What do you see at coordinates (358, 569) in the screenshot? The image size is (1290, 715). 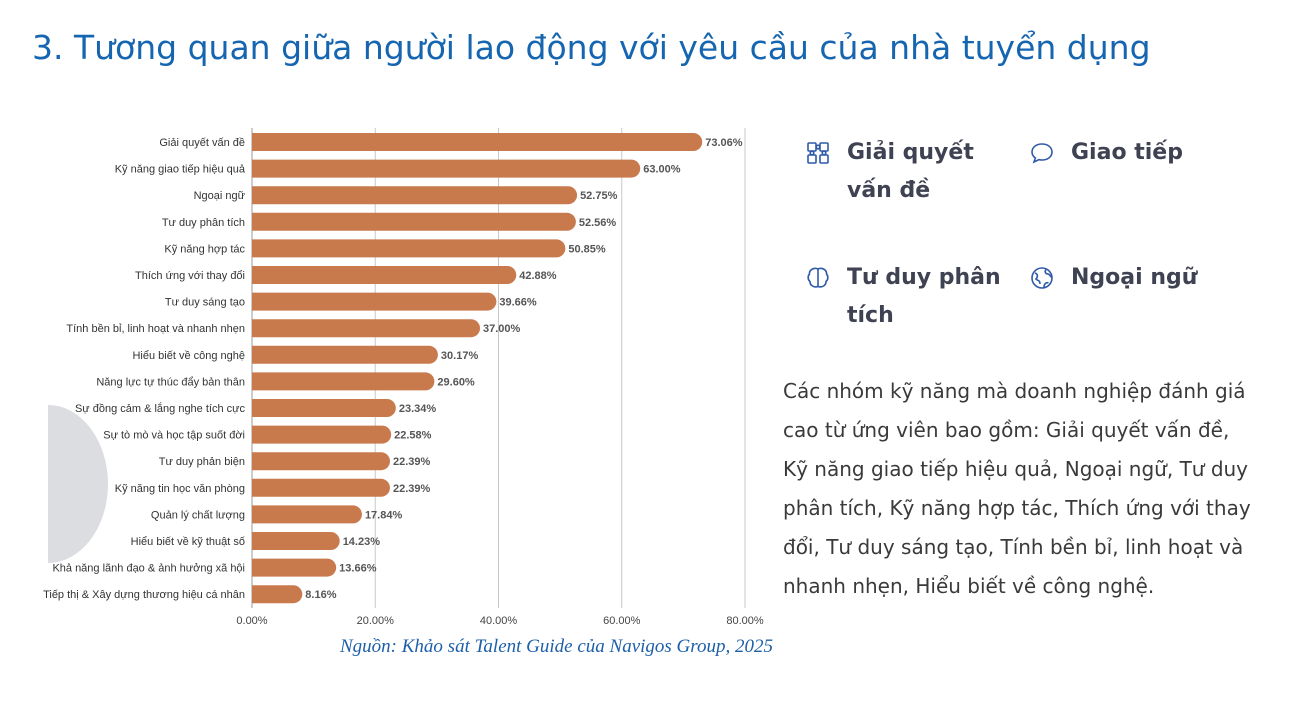 I see `value-label: 13.66%` at bounding box center [358, 569].